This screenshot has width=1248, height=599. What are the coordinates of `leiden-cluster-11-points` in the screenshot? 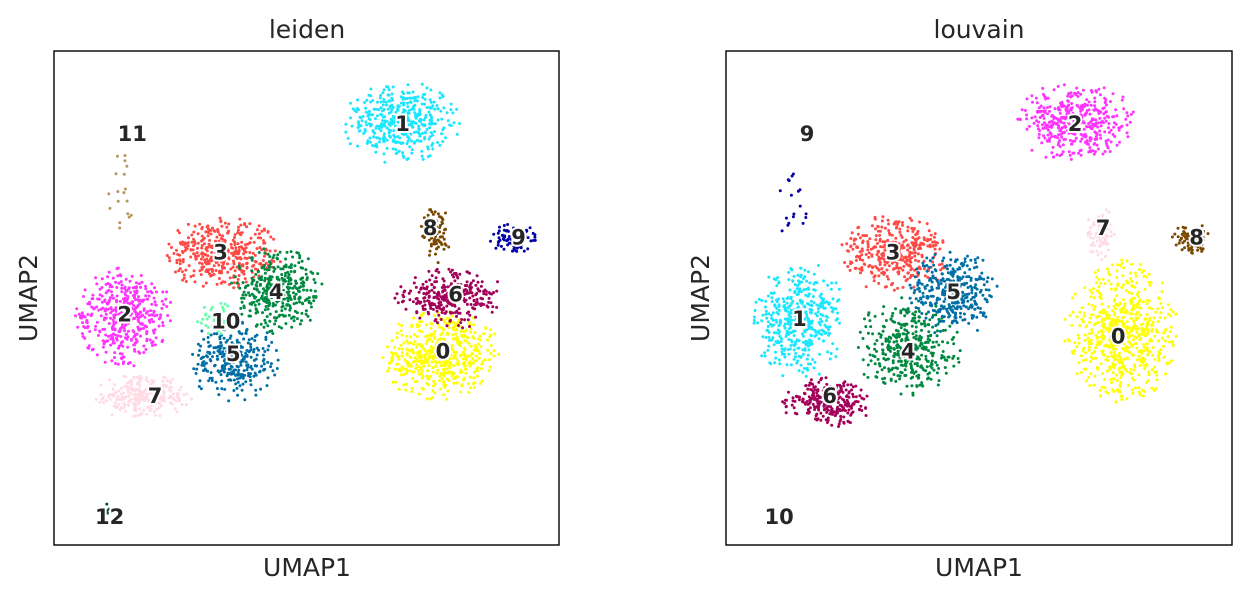 It's located at (120, 192).